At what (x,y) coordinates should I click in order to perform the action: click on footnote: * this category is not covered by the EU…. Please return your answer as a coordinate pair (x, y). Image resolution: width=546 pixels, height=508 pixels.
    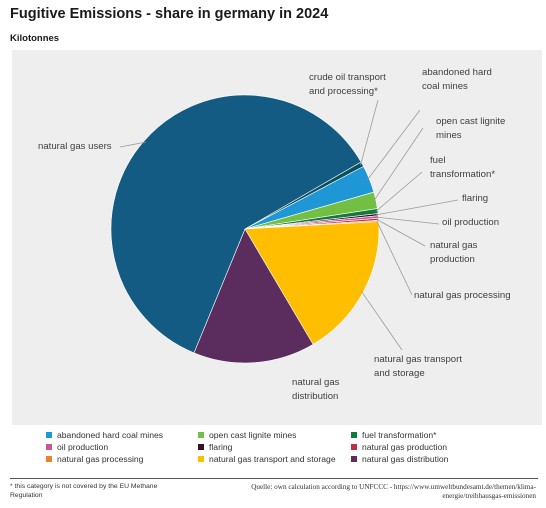
    Looking at the image, I should click on (84, 491).